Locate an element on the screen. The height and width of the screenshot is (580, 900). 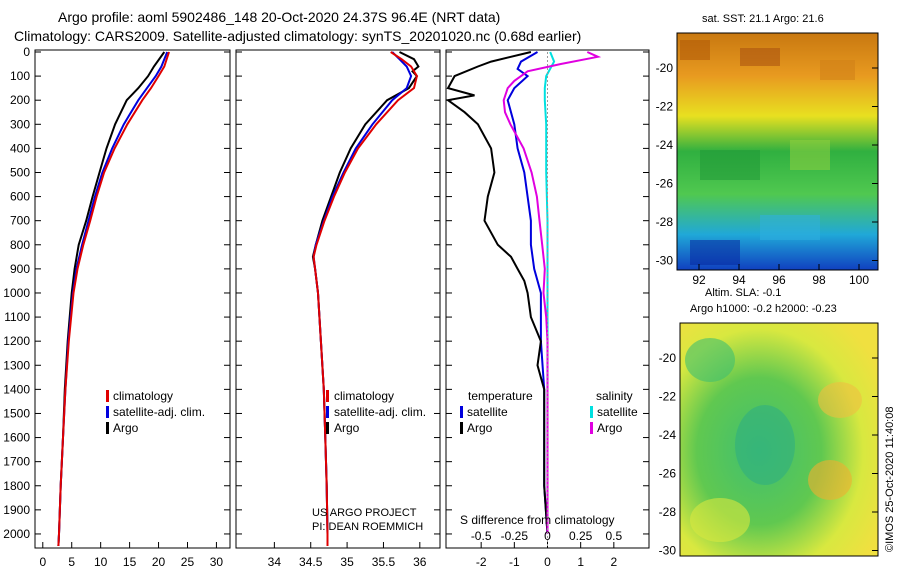
salinity-lines is located at coordinates (365, 298).